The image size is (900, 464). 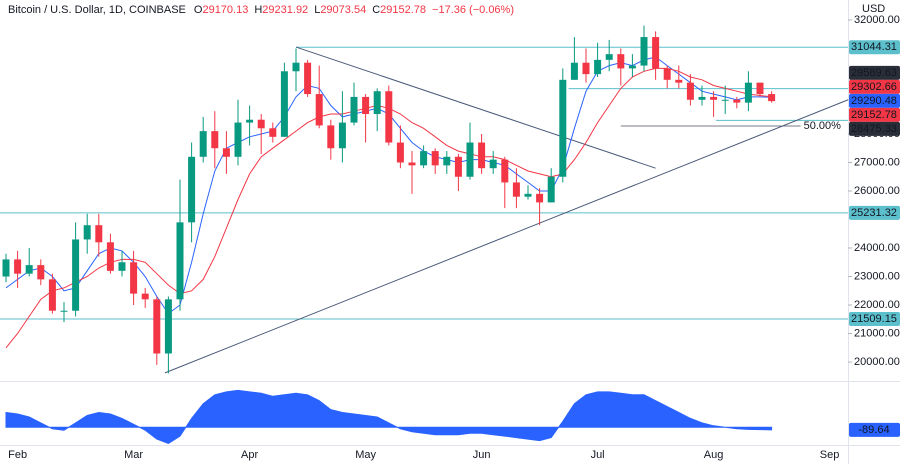 I want to click on fib-label: 50.00%, so click(x=823, y=126).